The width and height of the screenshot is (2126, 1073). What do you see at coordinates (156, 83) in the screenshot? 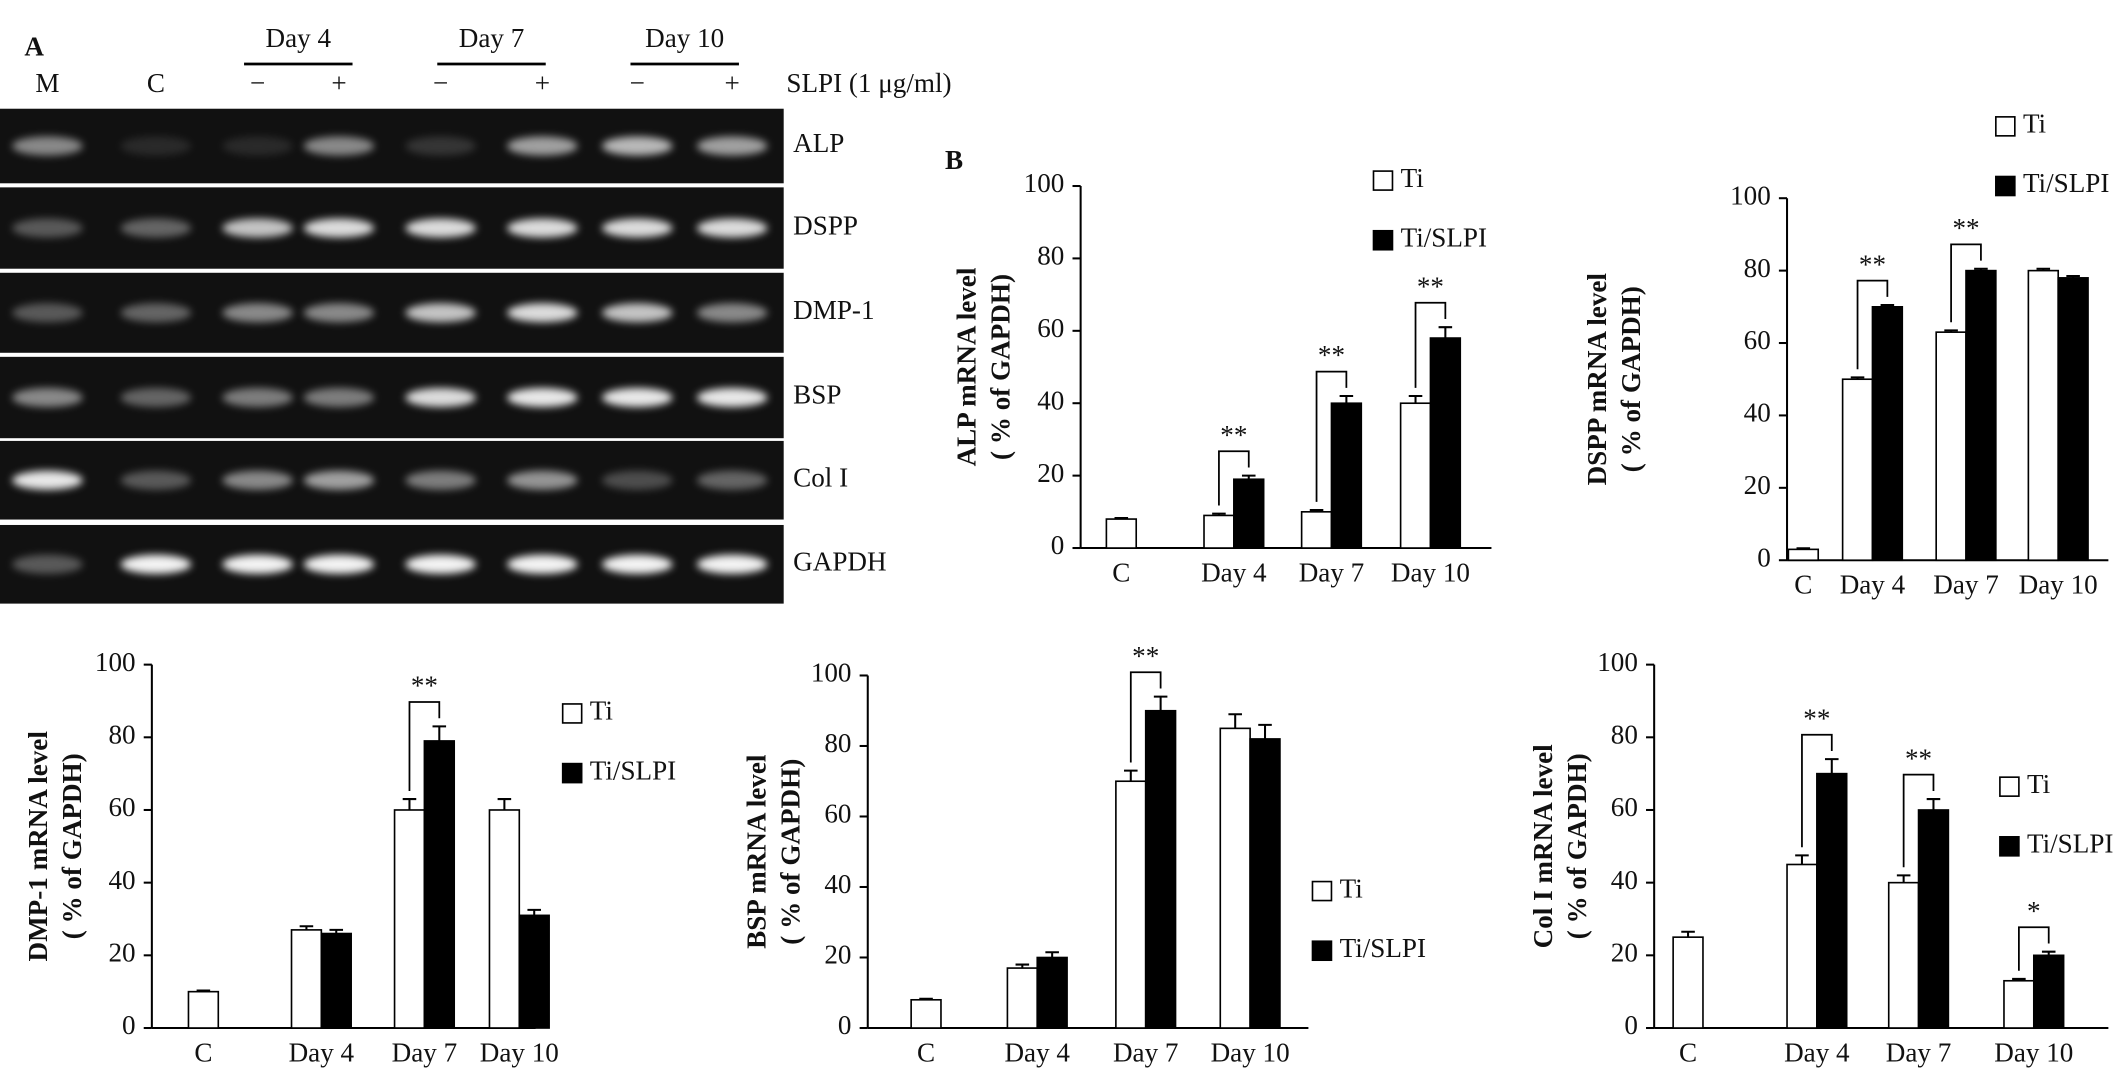
I see `lane-label: C` at bounding box center [156, 83].